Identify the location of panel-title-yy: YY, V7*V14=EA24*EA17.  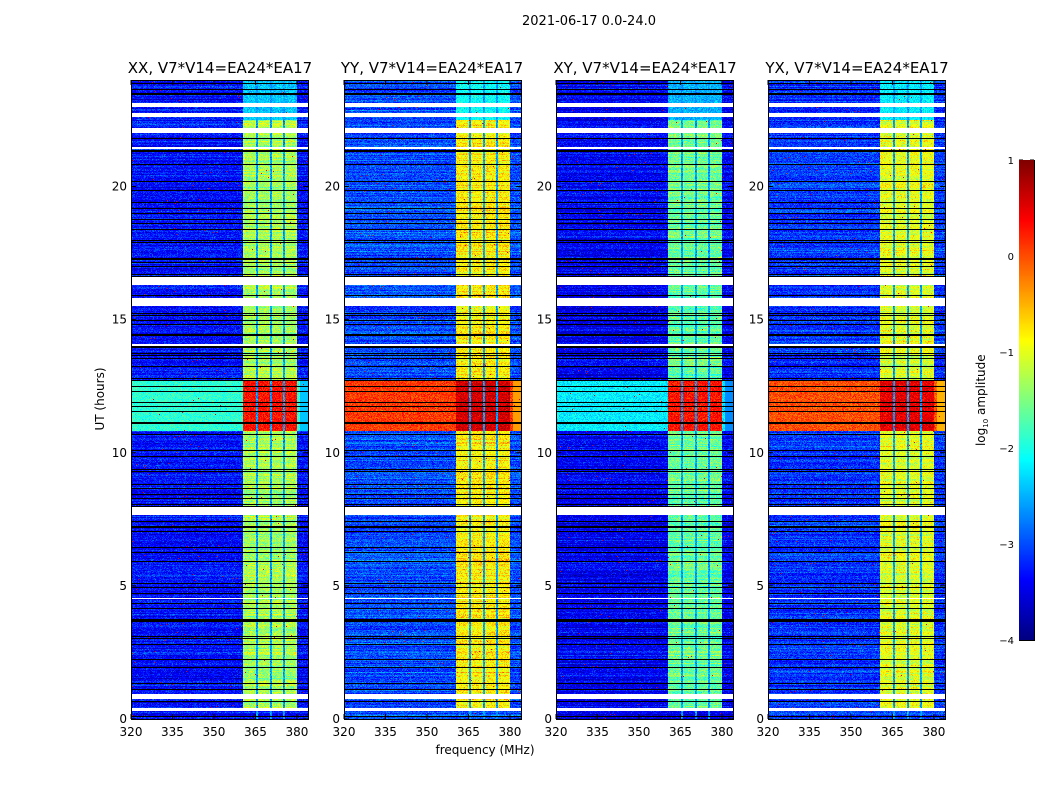
(432, 68).